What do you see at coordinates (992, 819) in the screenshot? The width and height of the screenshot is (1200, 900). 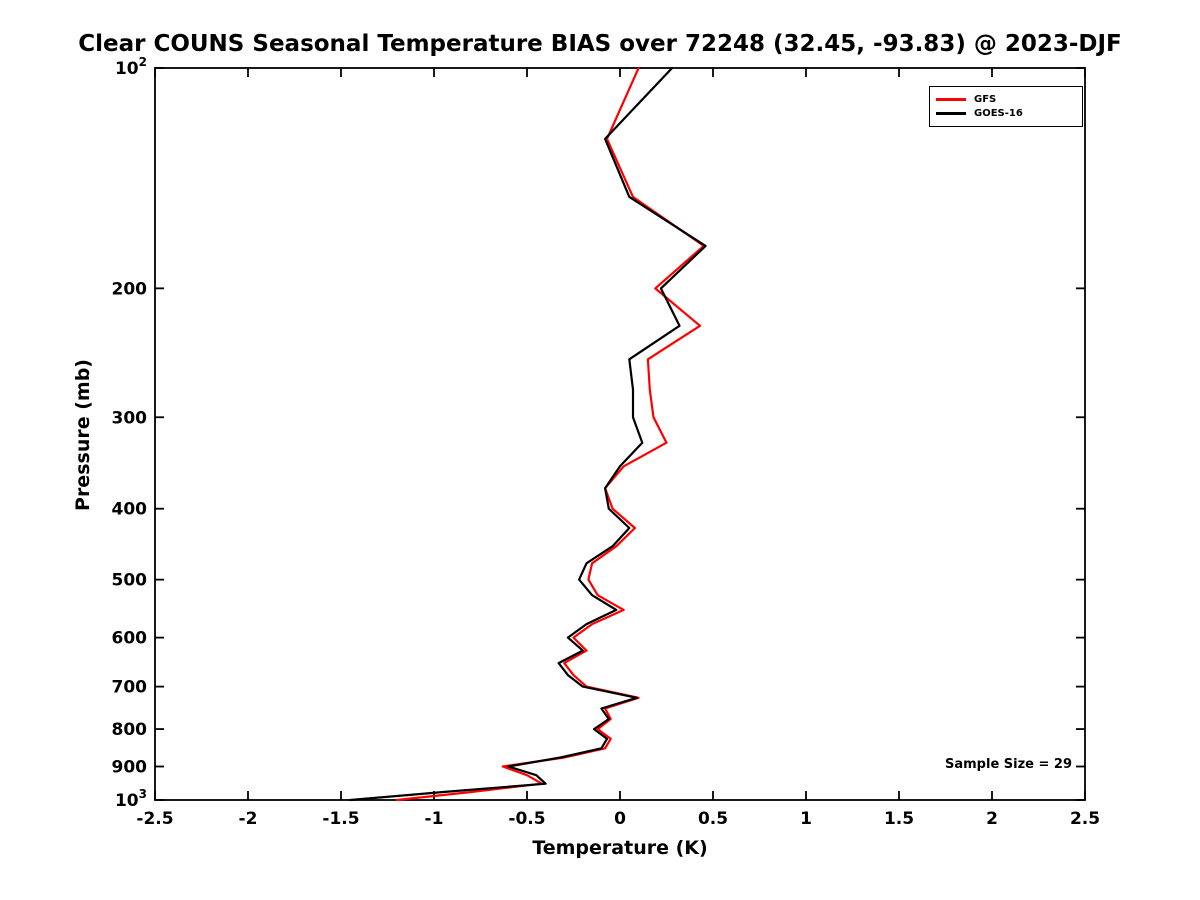 I see `x-tick-label: 2` at bounding box center [992, 819].